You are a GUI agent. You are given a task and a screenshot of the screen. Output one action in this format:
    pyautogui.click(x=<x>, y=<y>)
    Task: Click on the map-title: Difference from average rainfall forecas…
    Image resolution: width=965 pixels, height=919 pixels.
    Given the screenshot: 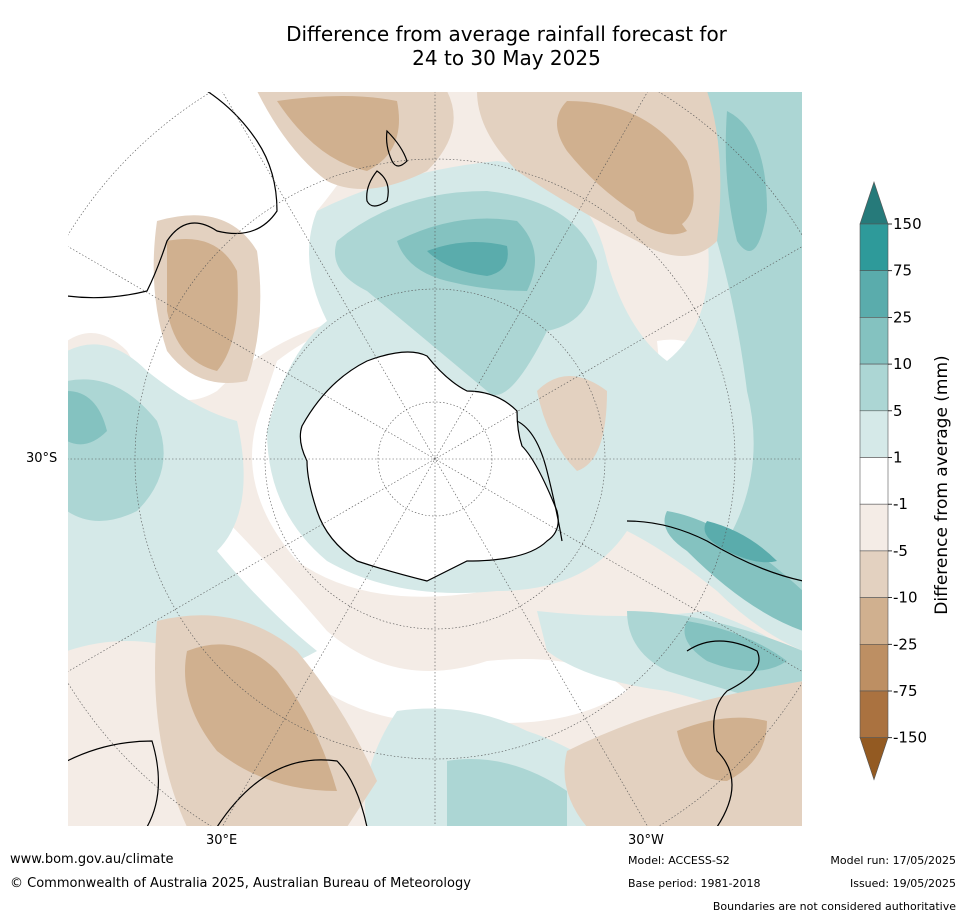 What is the action you would take?
    pyautogui.click(x=482, y=46)
    